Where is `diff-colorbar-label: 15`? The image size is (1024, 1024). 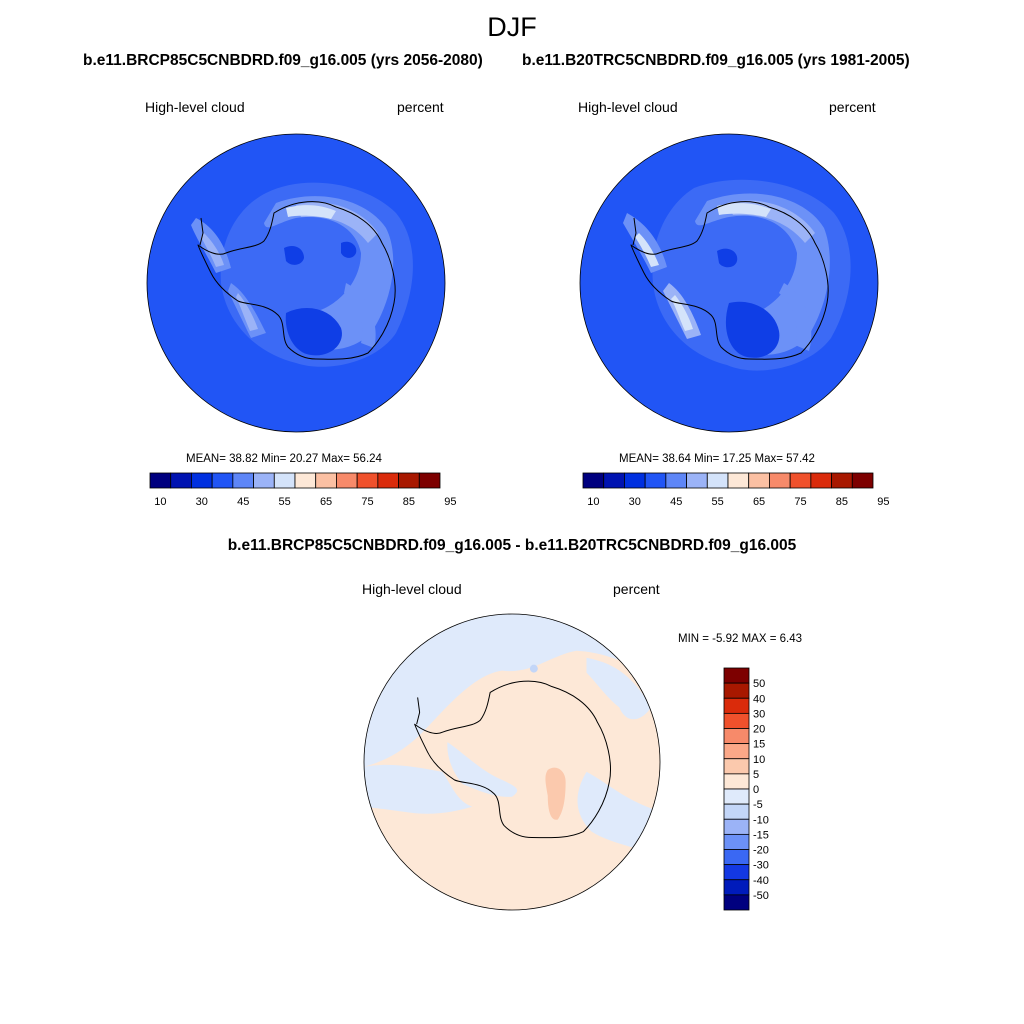 diff-colorbar-label: 15 is located at coordinates (759, 745).